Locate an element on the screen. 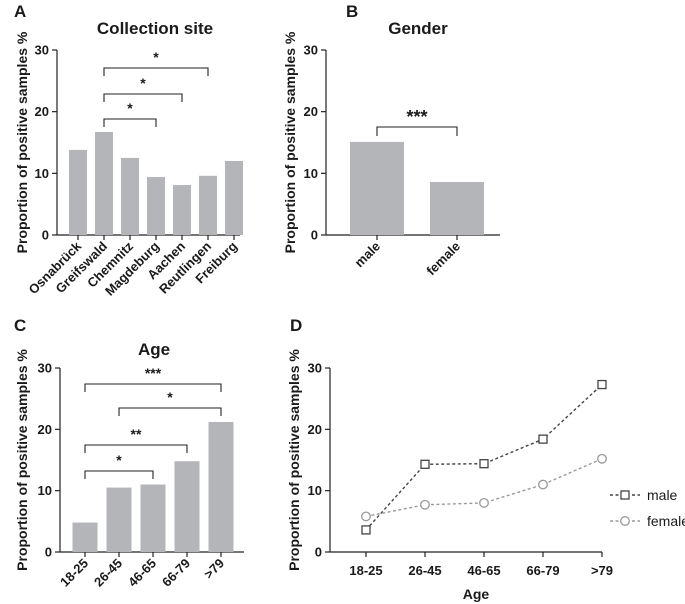 The height and width of the screenshot is (604, 685). bar->79 is located at coordinates (221, 486).